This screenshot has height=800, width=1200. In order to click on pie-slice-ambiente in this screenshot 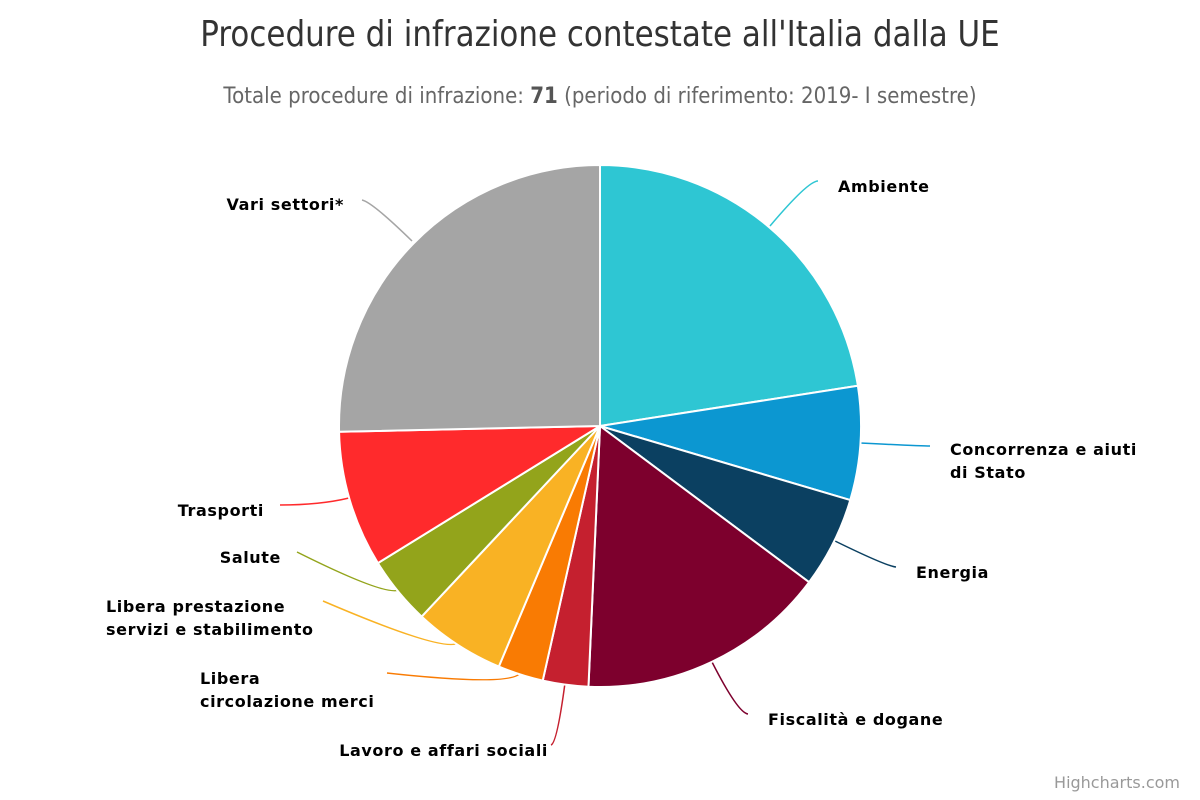, I will do `click(729, 295)`.